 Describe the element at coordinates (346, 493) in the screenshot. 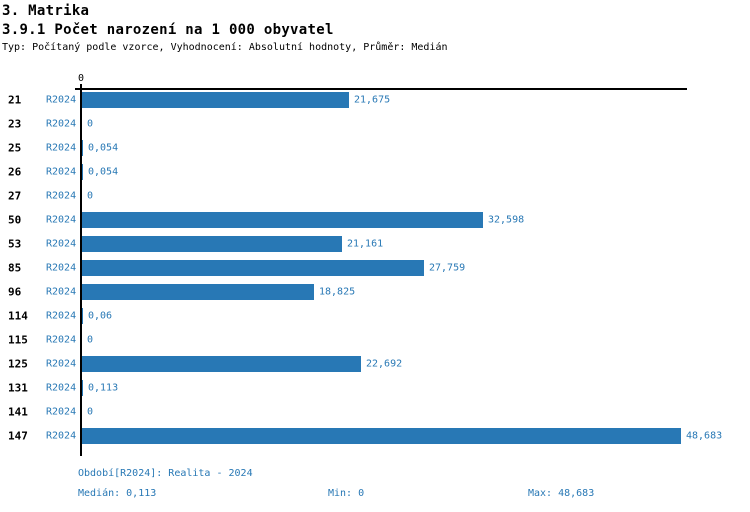

I see `footer-min-label: Min: 0` at that location.